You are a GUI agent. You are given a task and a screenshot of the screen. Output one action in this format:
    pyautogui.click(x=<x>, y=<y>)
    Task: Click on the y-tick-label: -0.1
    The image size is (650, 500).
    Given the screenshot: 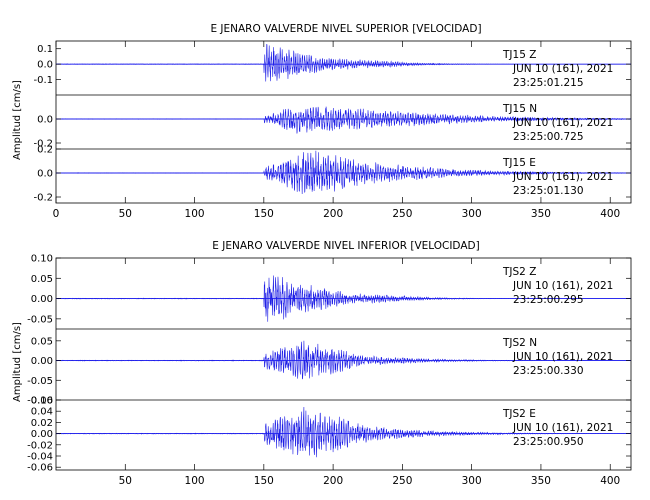 What is the action you would take?
    pyautogui.click(x=43, y=80)
    